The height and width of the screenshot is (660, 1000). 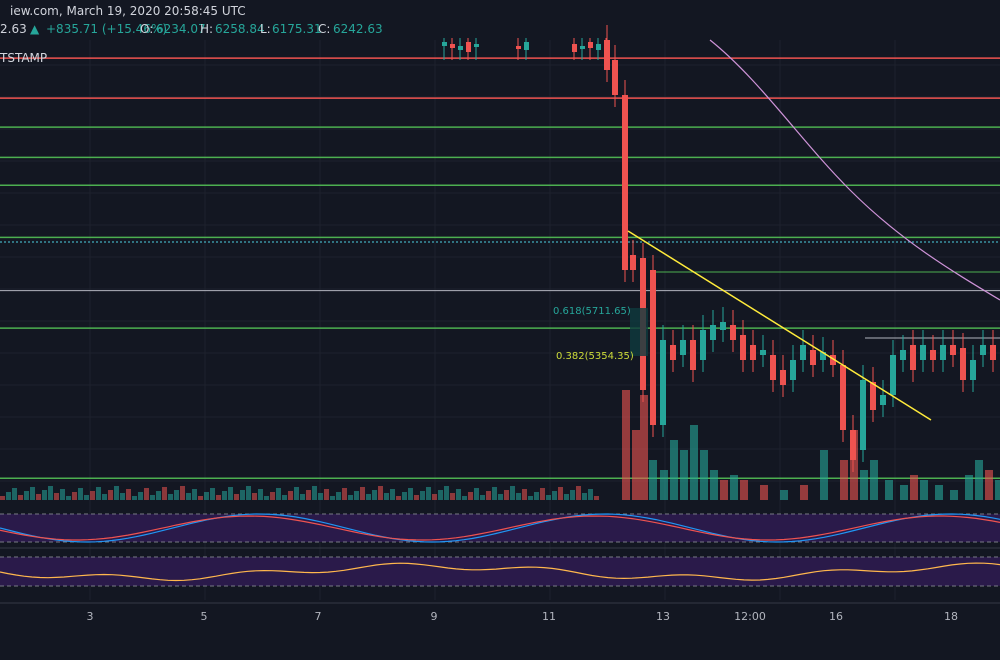 What do you see at coordinates (500, 572) in the screenshot?
I see `rsi-line` at bounding box center [500, 572].